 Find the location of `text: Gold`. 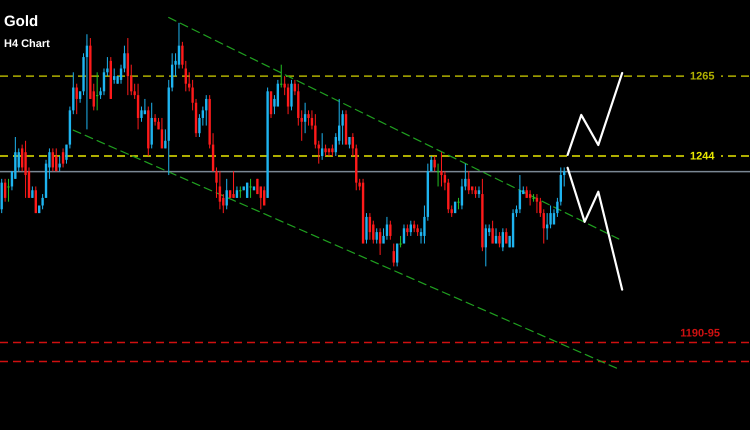

text: Gold is located at coordinates (21, 21).